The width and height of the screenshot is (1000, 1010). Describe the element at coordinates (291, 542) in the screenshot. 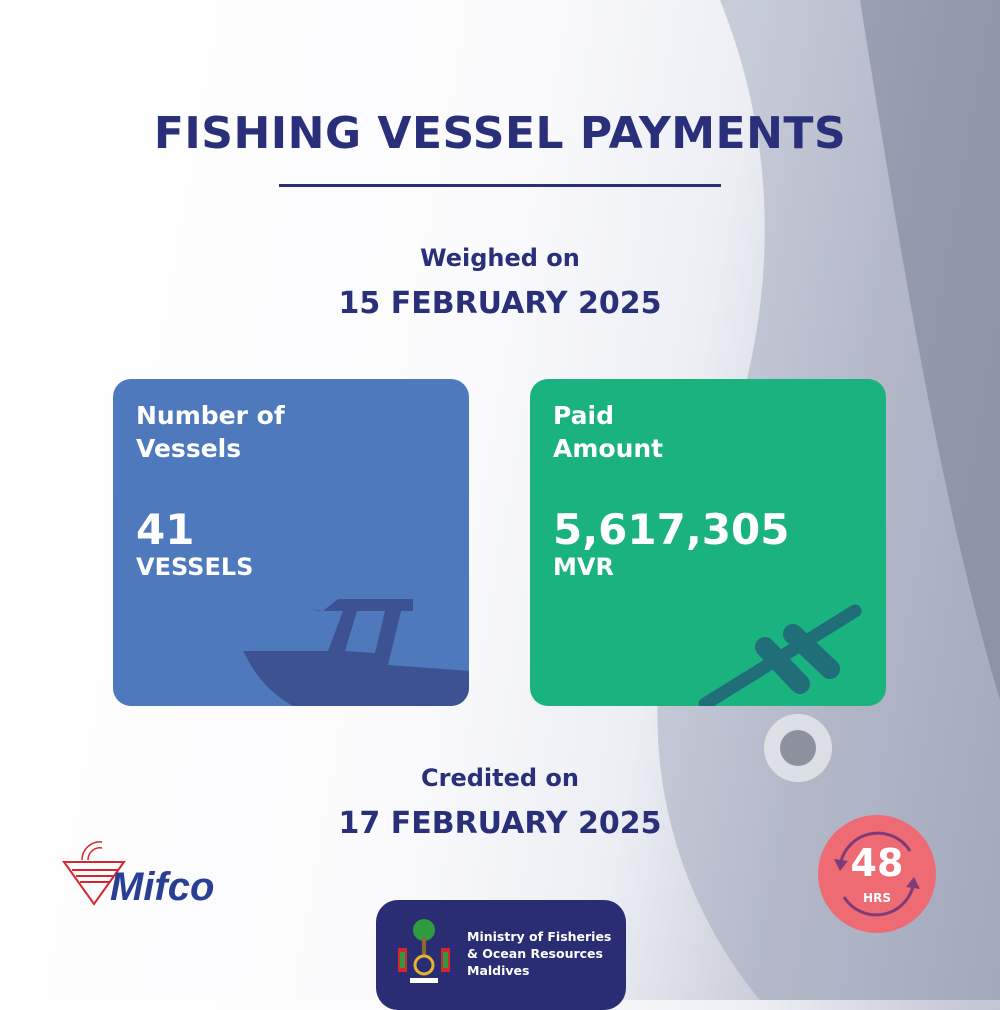

I see `vessels-card: Number of Vessels 41 VESSELS` at that location.